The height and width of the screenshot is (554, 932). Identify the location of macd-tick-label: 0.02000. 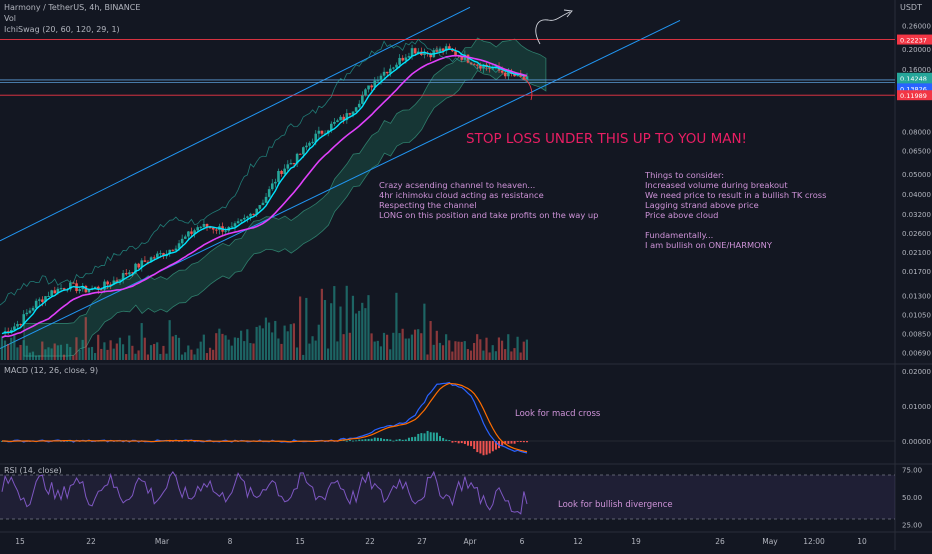
(916, 372).